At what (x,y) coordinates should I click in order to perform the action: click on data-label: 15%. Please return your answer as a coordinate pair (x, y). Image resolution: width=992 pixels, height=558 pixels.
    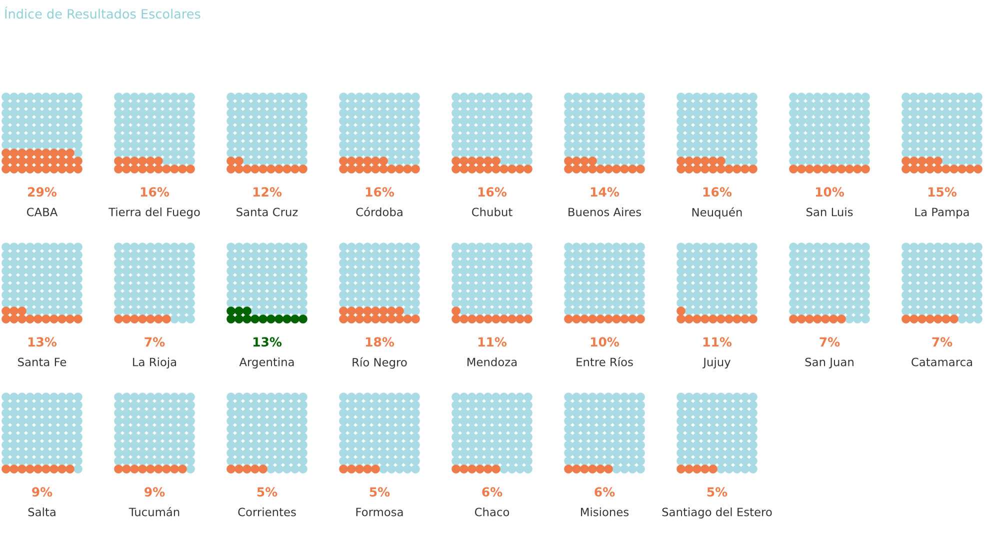
    Looking at the image, I should click on (942, 192).